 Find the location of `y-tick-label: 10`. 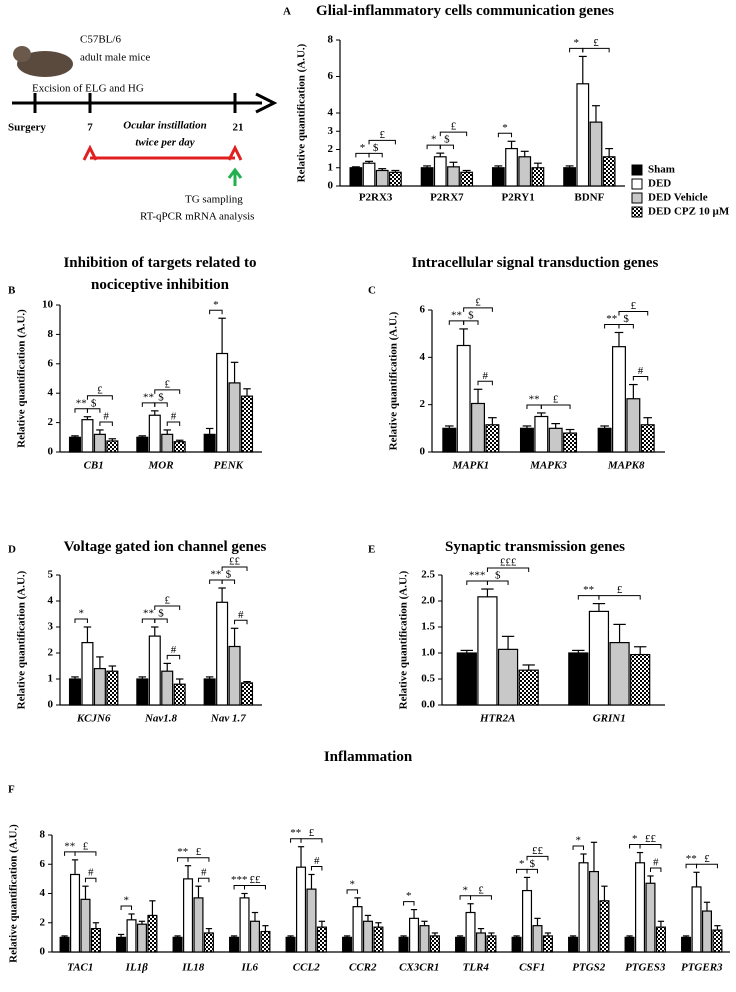

y-tick-label: 10 is located at coordinates (48, 305).